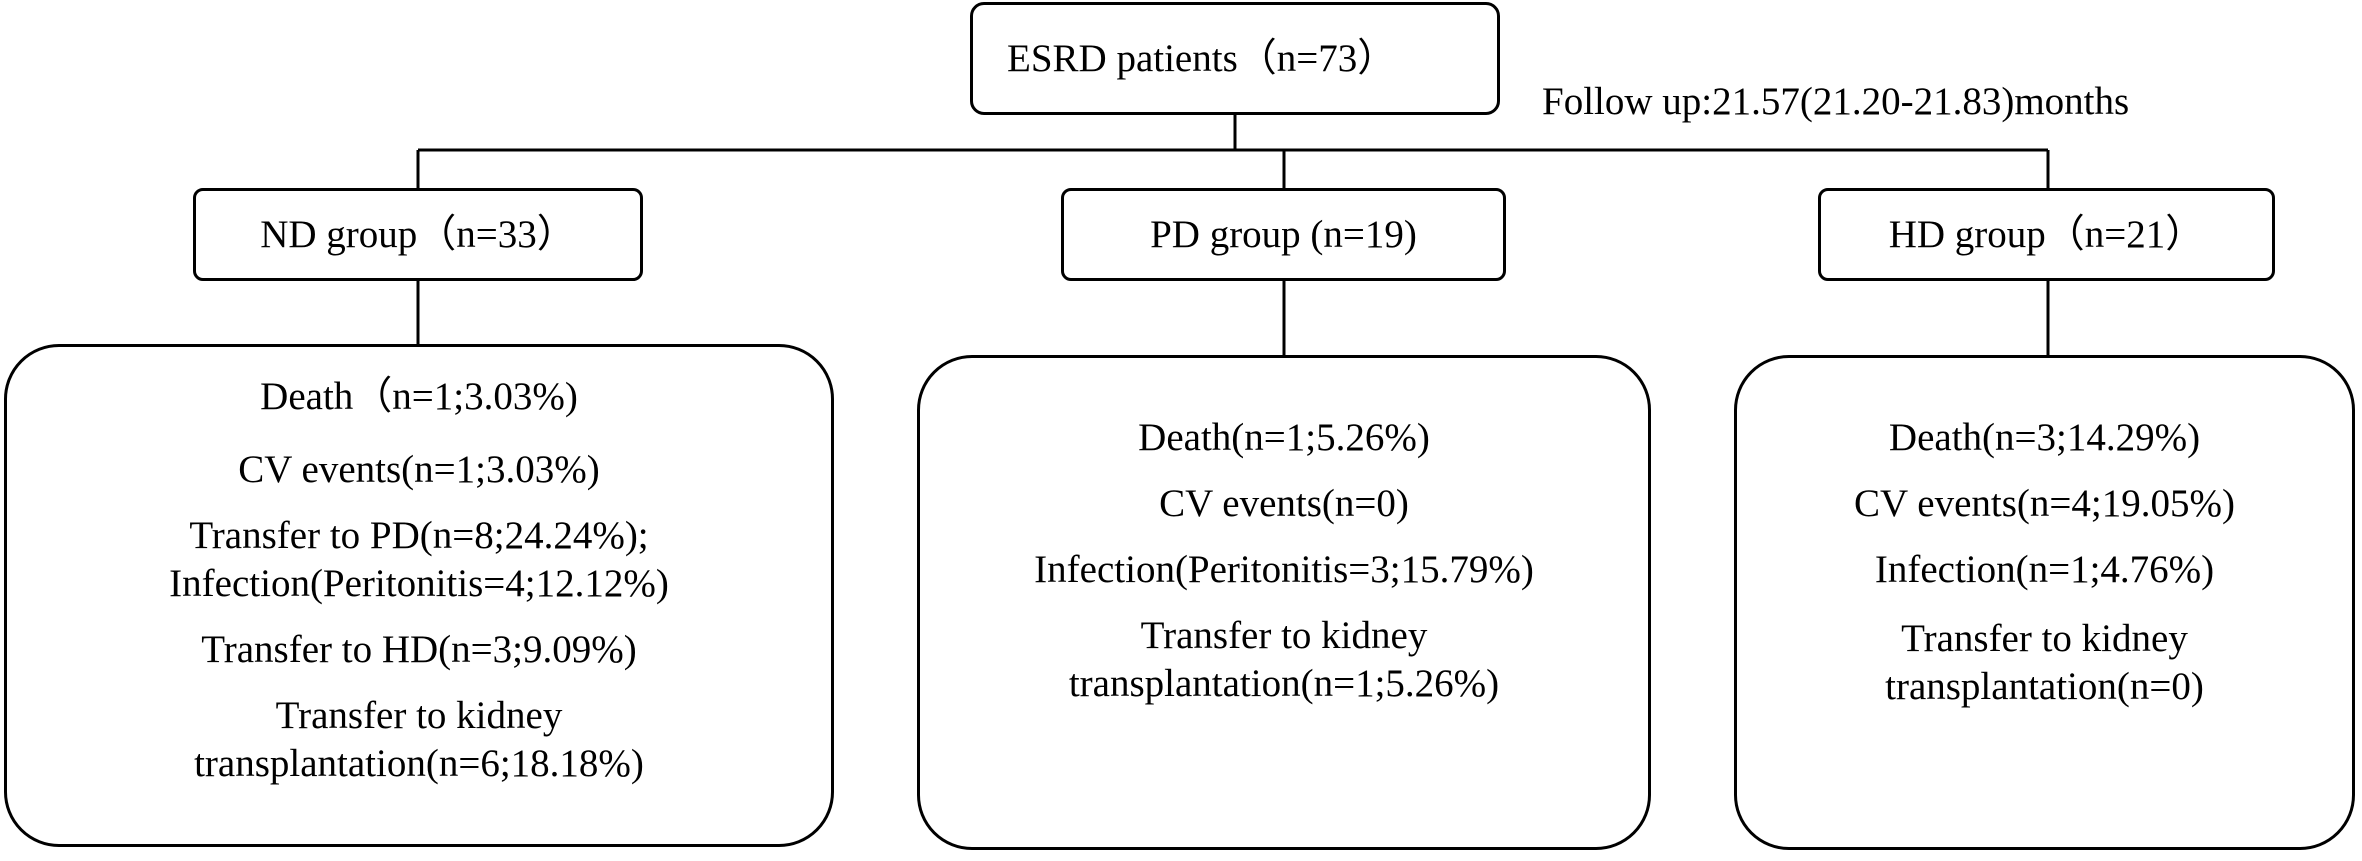 This screenshot has height=861, width=2362. What do you see at coordinates (1284, 503) in the screenshot?
I see `pd-outcome-cv-events: CV events(n=0)` at bounding box center [1284, 503].